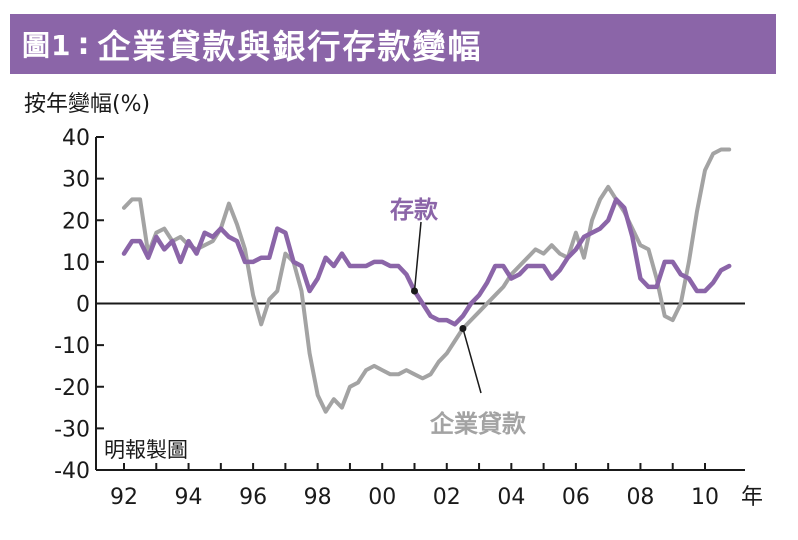 The image size is (798, 540). What do you see at coordinates (511, 497) in the screenshot?
I see `x-tick-label: 04` at bounding box center [511, 497].